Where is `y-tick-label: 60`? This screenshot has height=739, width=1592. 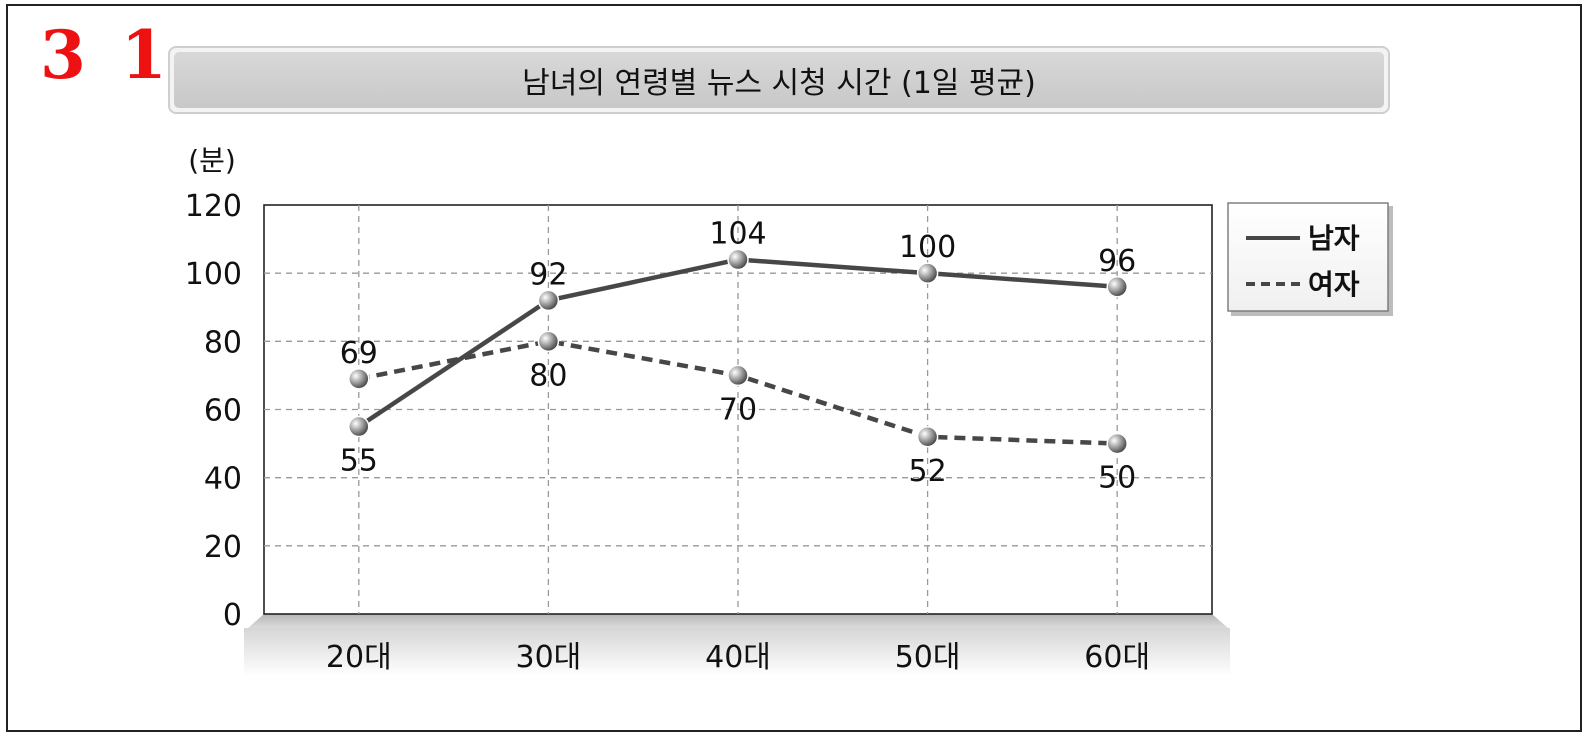 y-tick-label: 60 is located at coordinates (223, 411).